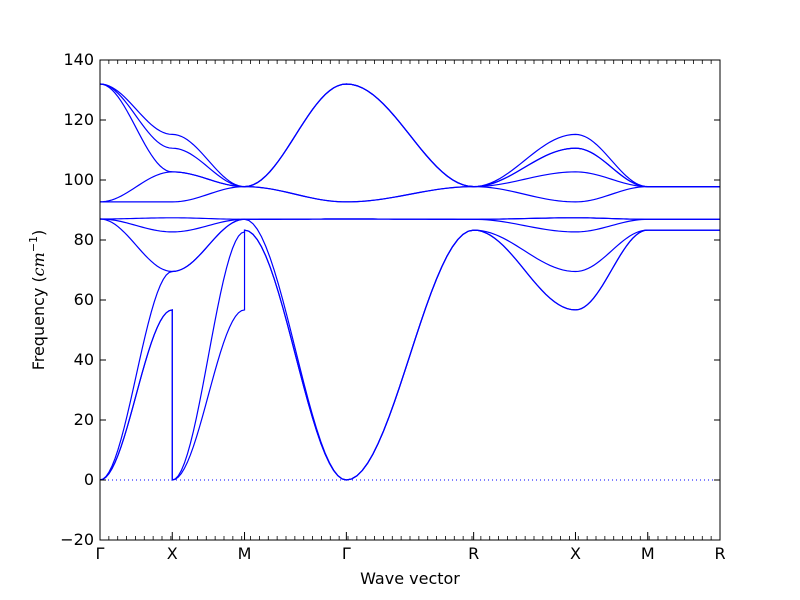 The width and height of the screenshot is (800, 600). What do you see at coordinates (84, 359) in the screenshot?
I see `y-tick-label: 40` at bounding box center [84, 359].